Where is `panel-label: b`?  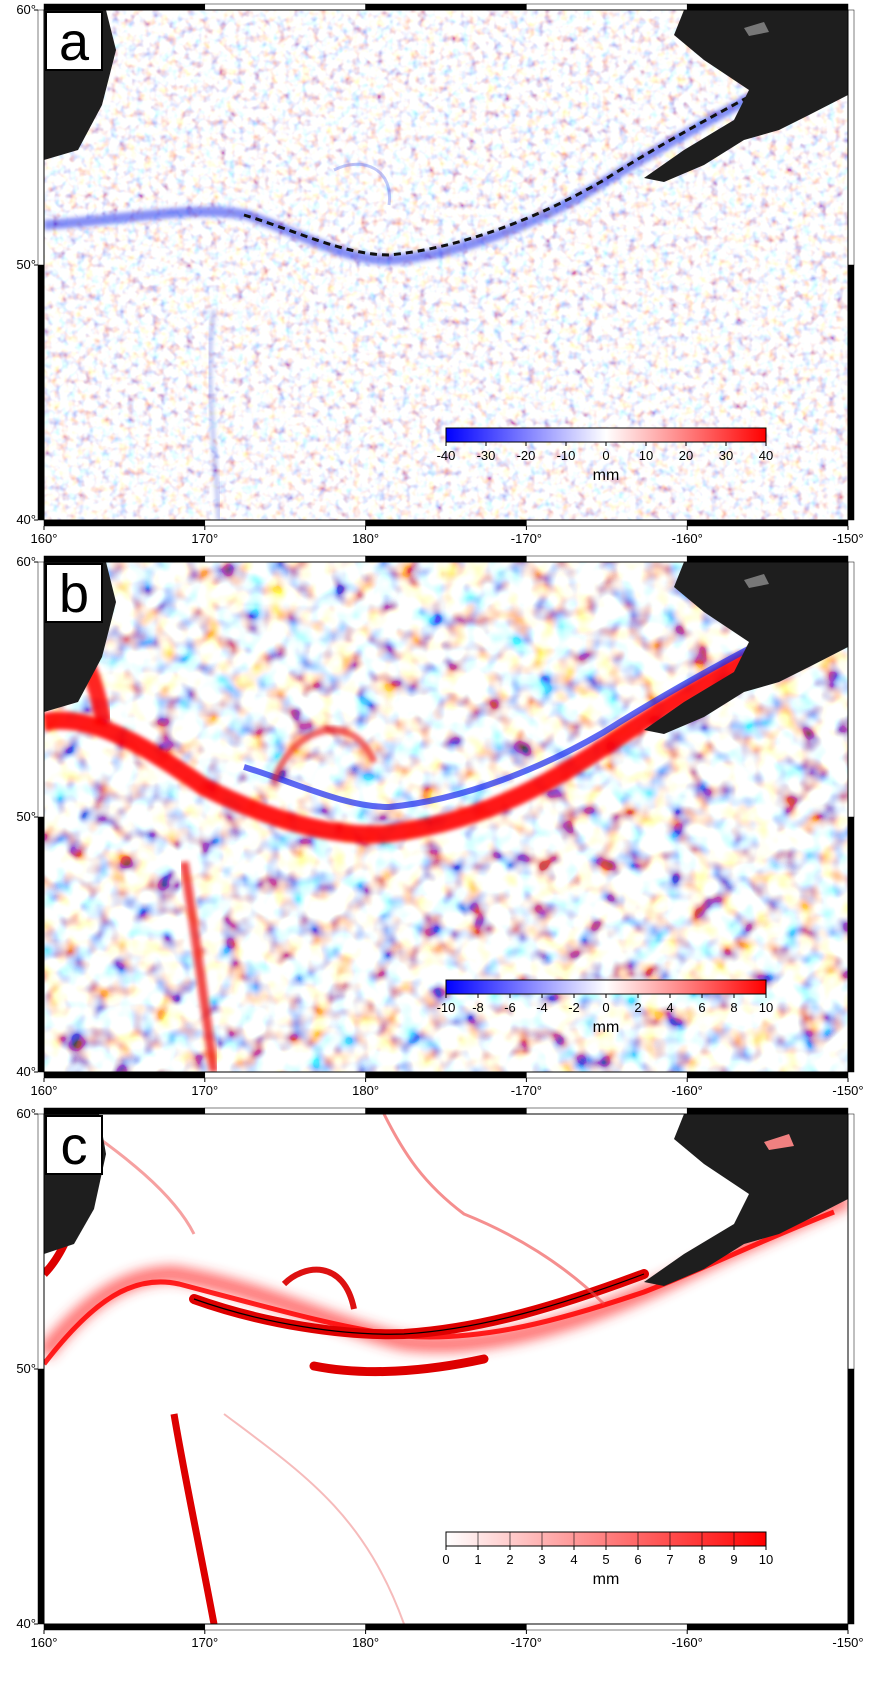 panel-label: b is located at coordinates (74, 594).